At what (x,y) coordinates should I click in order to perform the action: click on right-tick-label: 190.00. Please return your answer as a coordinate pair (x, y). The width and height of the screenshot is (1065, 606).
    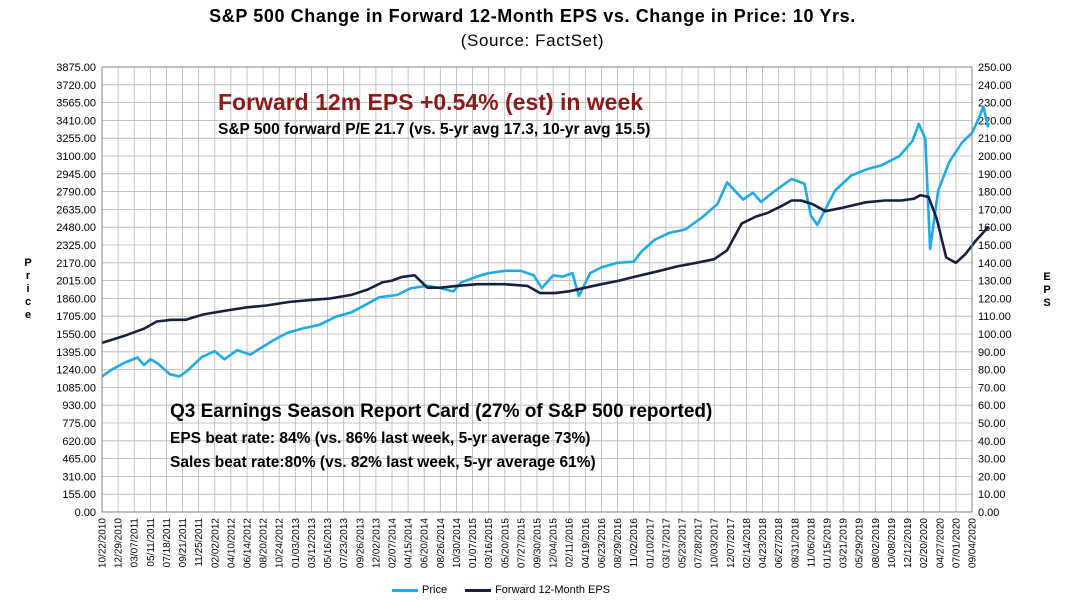
    Looking at the image, I should click on (995, 175).